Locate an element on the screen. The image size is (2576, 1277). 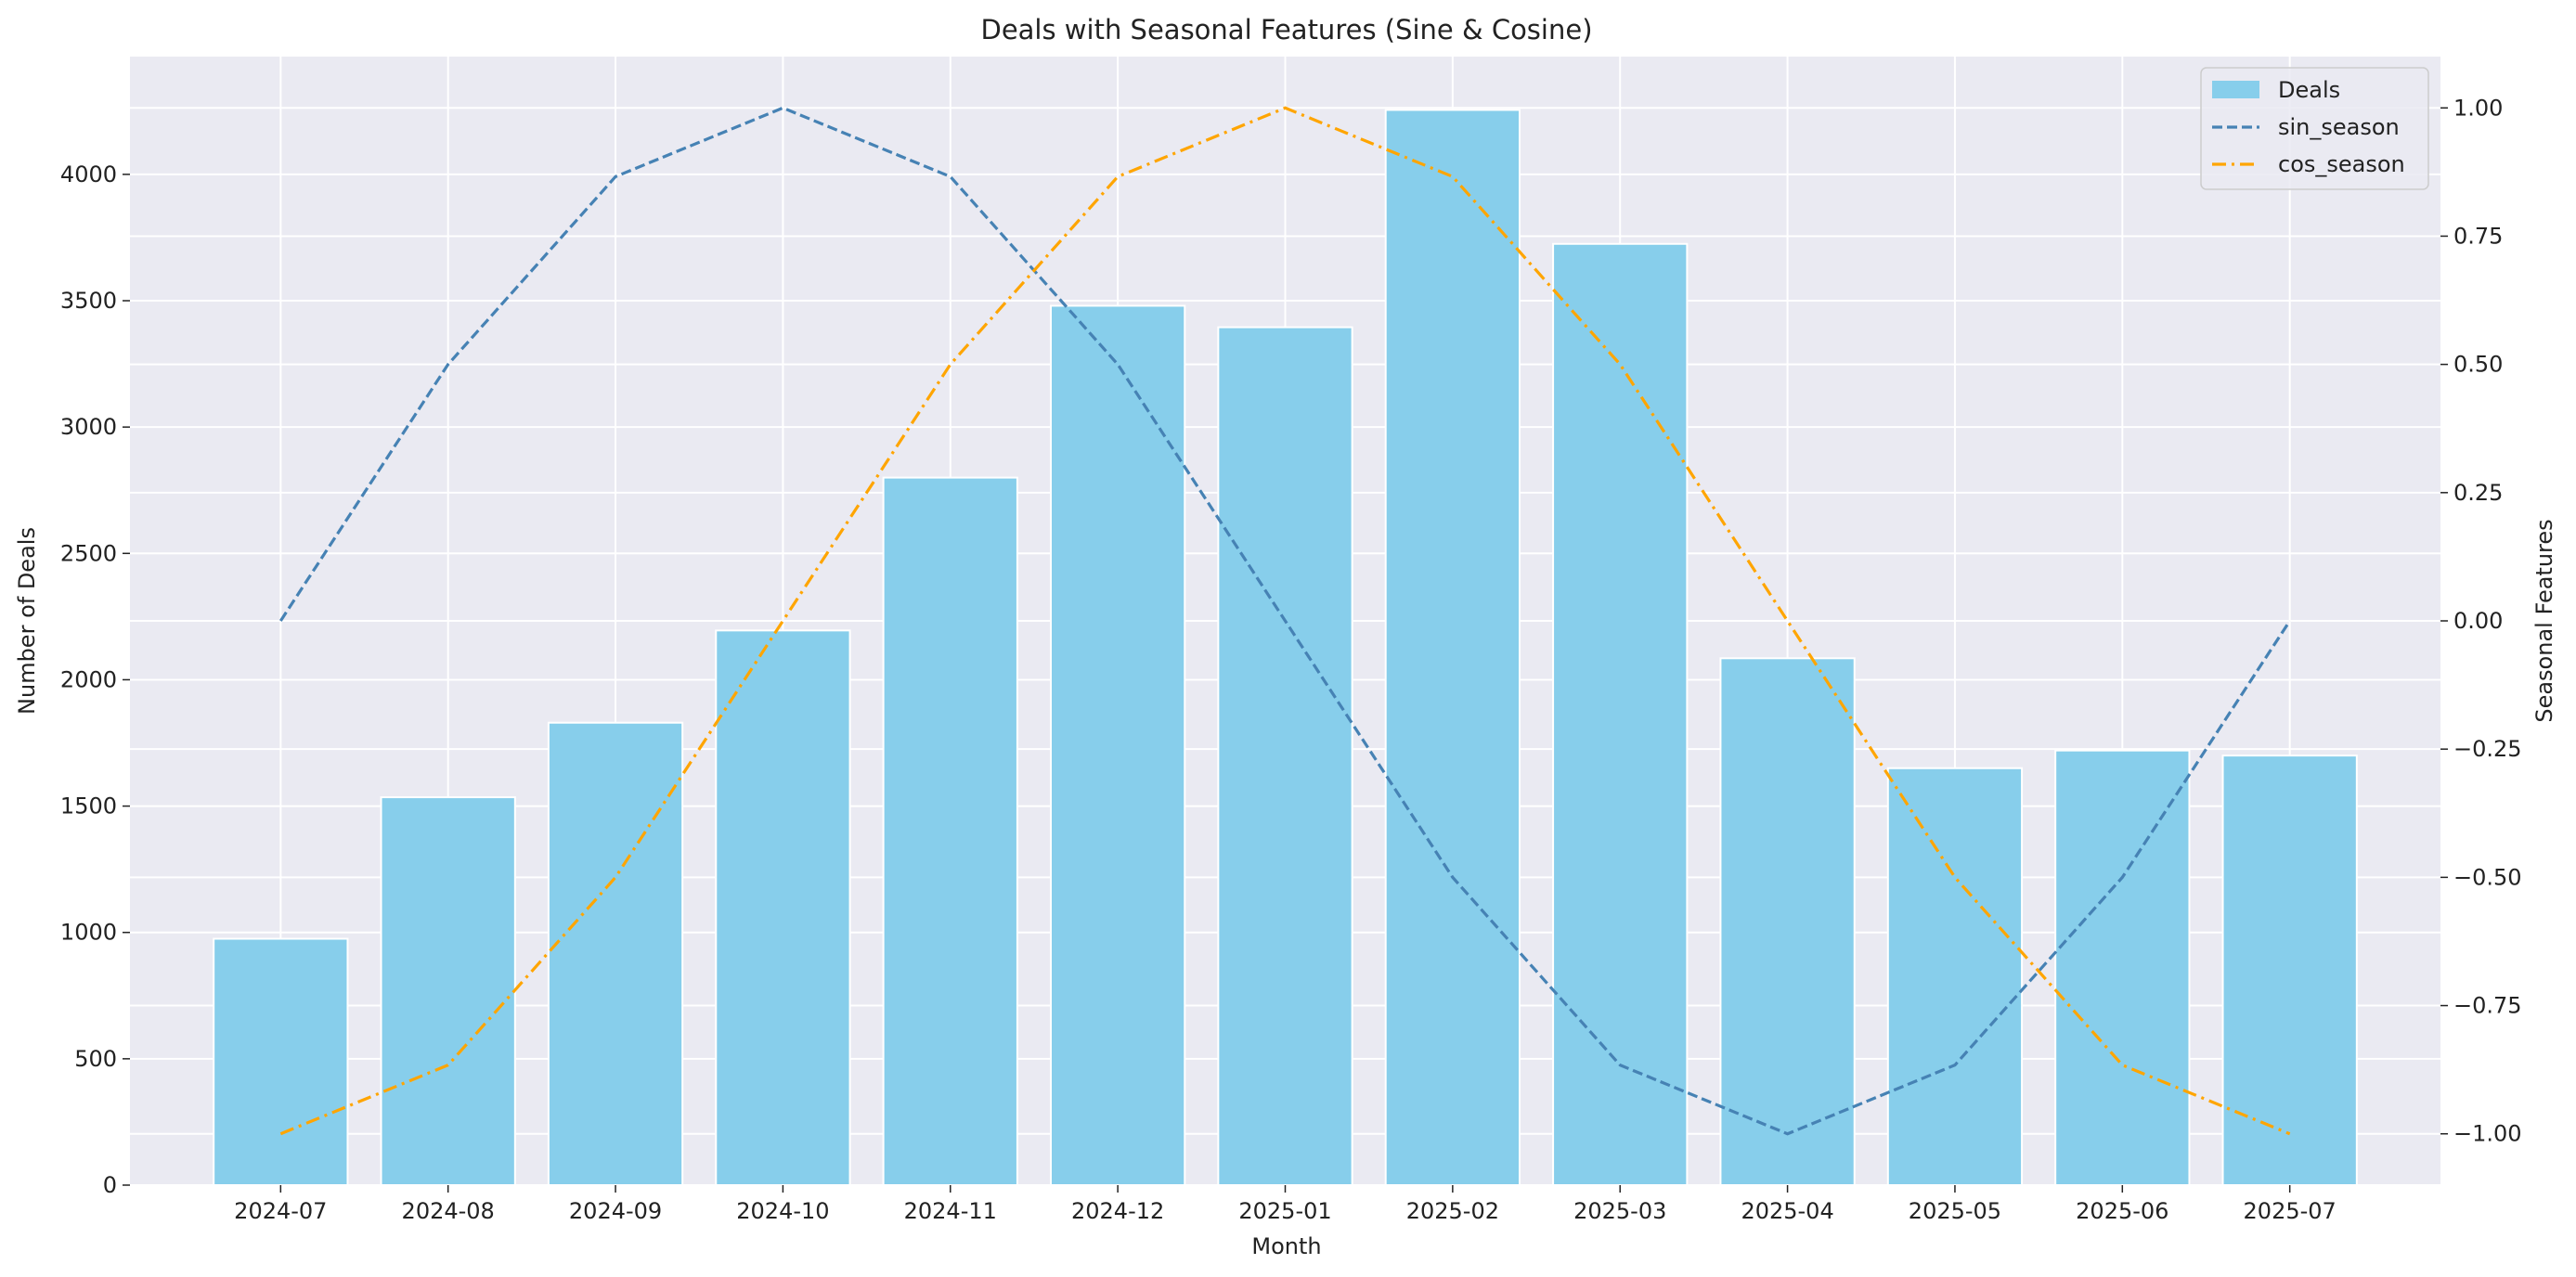
y2-tick-label: −0.75 is located at coordinates (2487, 1006).